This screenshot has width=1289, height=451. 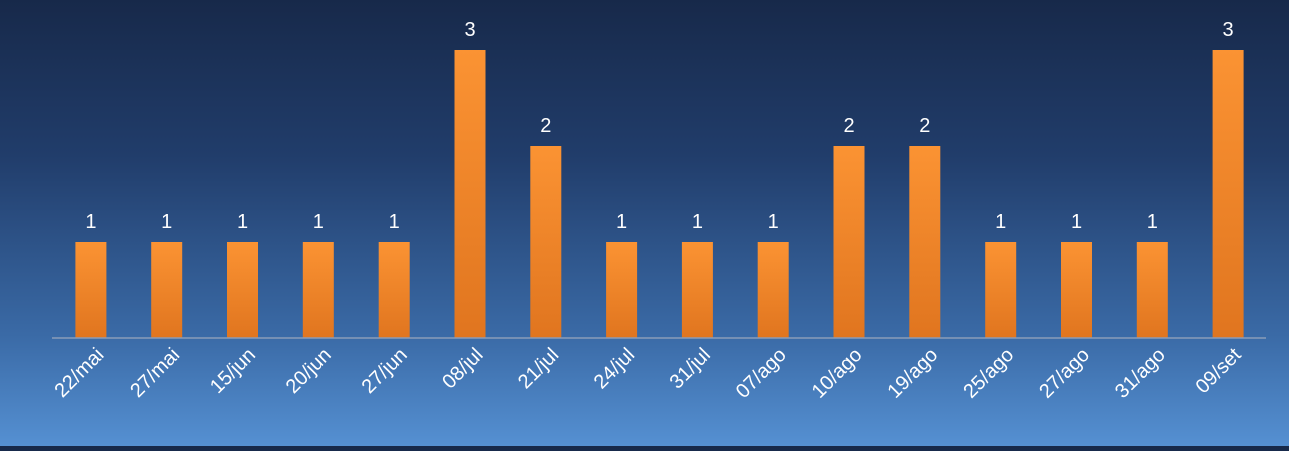 What do you see at coordinates (773, 222) in the screenshot?
I see `data-label-07/ago: 1` at bounding box center [773, 222].